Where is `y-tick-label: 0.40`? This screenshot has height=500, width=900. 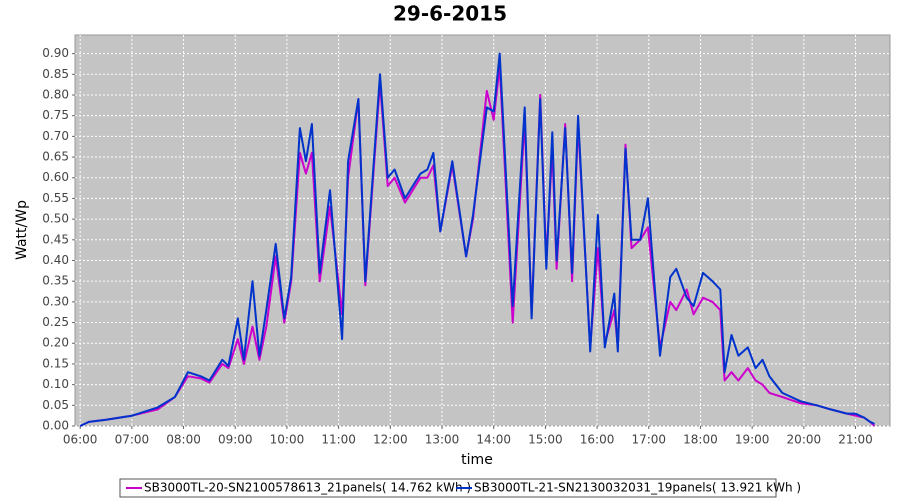
y-tick-label: 0.40 is located at coordinates (55, 260).